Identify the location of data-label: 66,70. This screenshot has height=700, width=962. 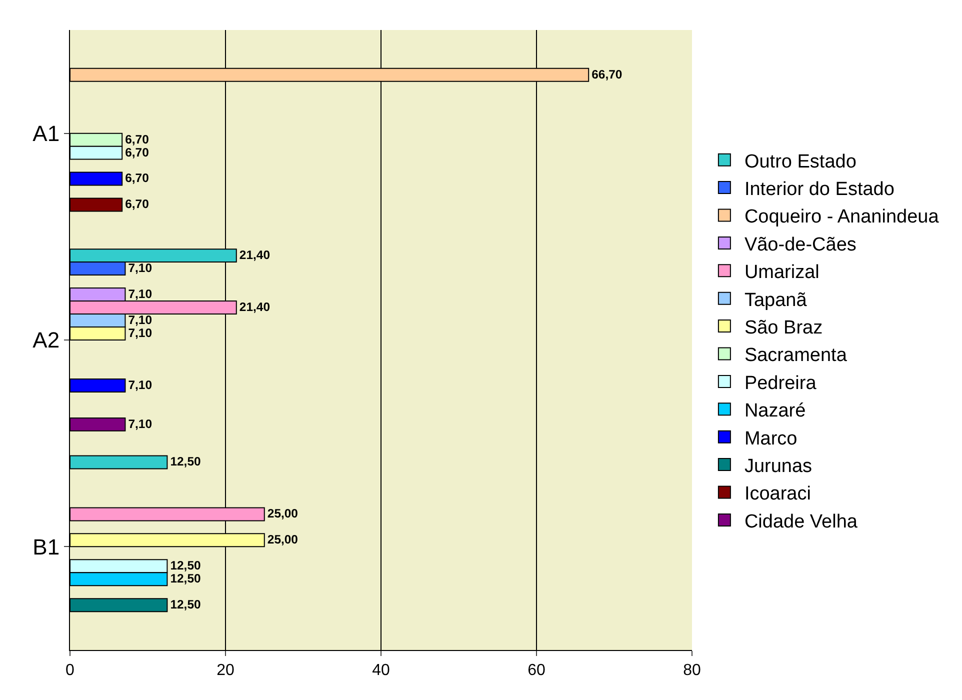
(607, 74).